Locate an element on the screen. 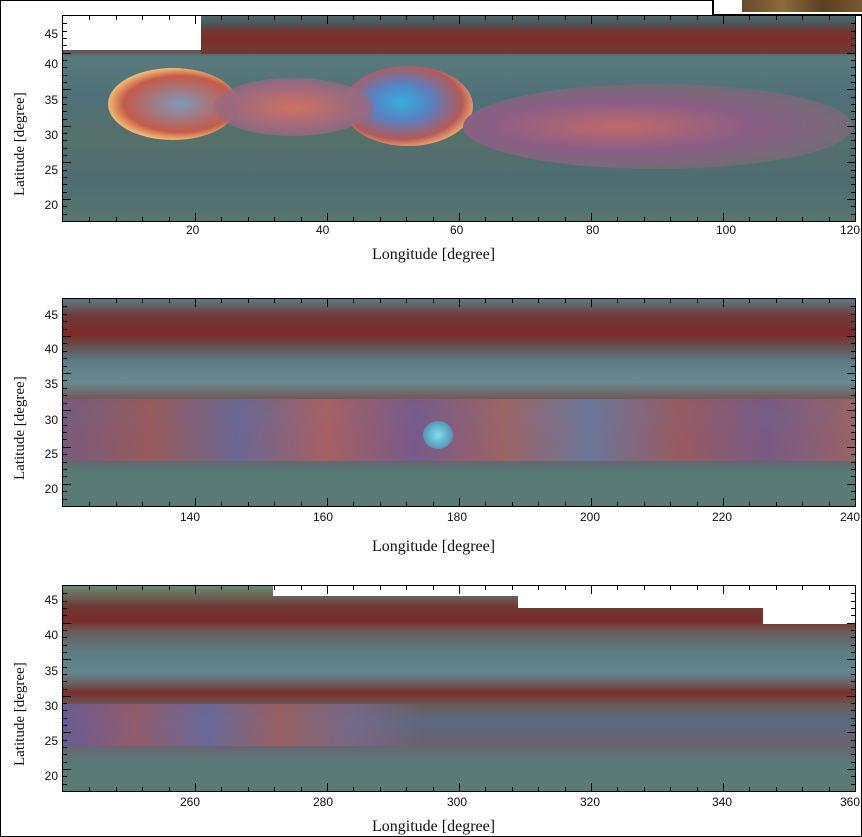 Image resolution: width=862 pixels, height=837 pixels. x-axis-label: Longitude [degree] is located at coordinates (434, 826).